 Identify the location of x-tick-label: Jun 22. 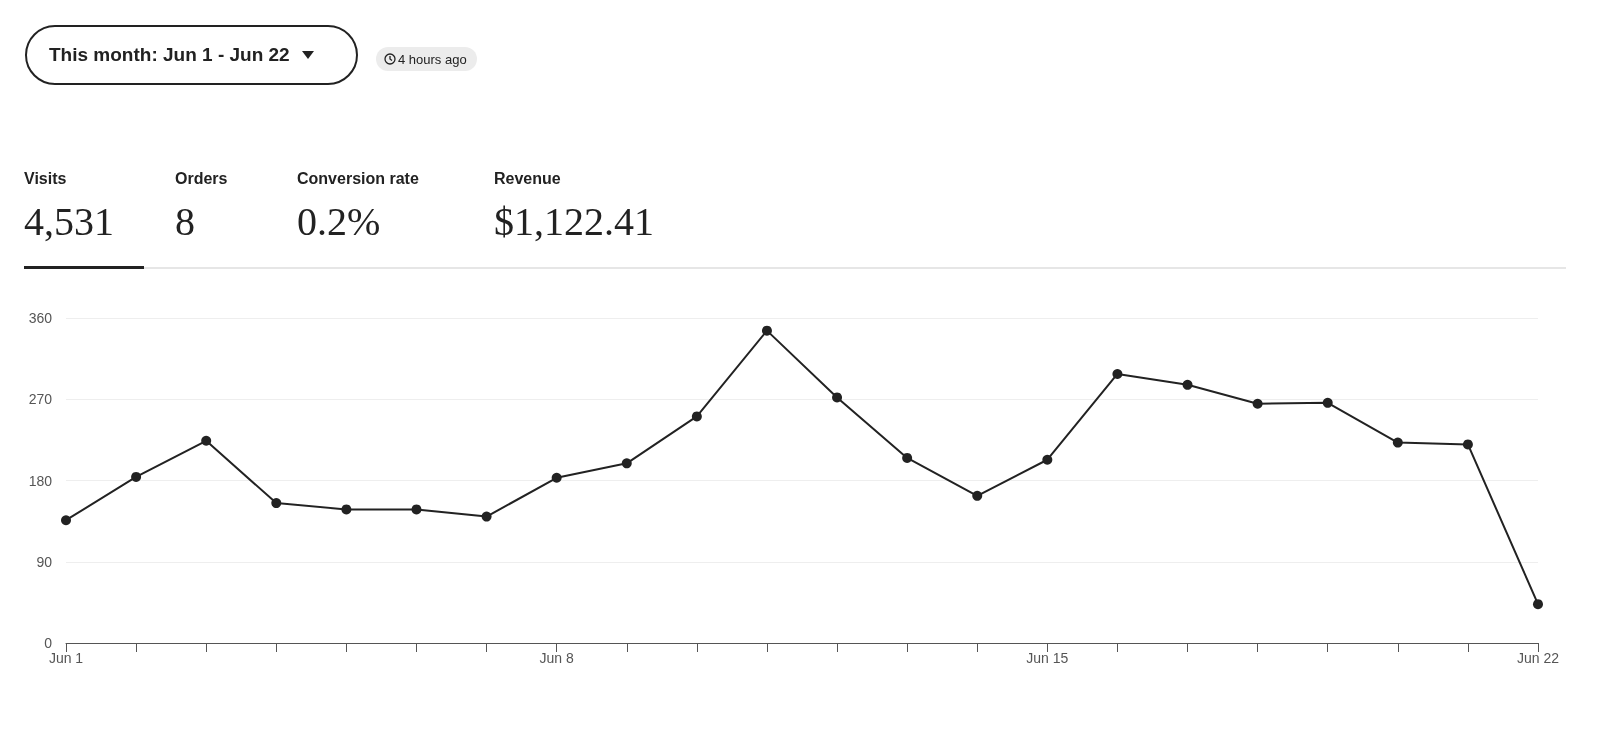
(1538, 658).